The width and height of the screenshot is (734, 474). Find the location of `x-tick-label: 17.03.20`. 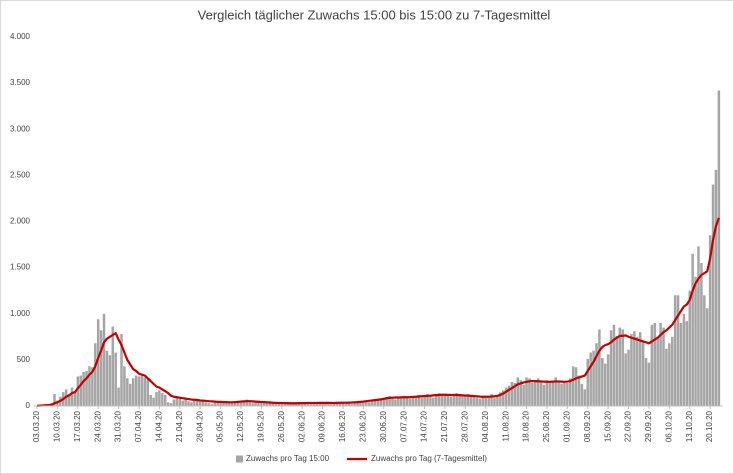

x-tick-label: 17.03.20 is located at coordinates (77, 426).